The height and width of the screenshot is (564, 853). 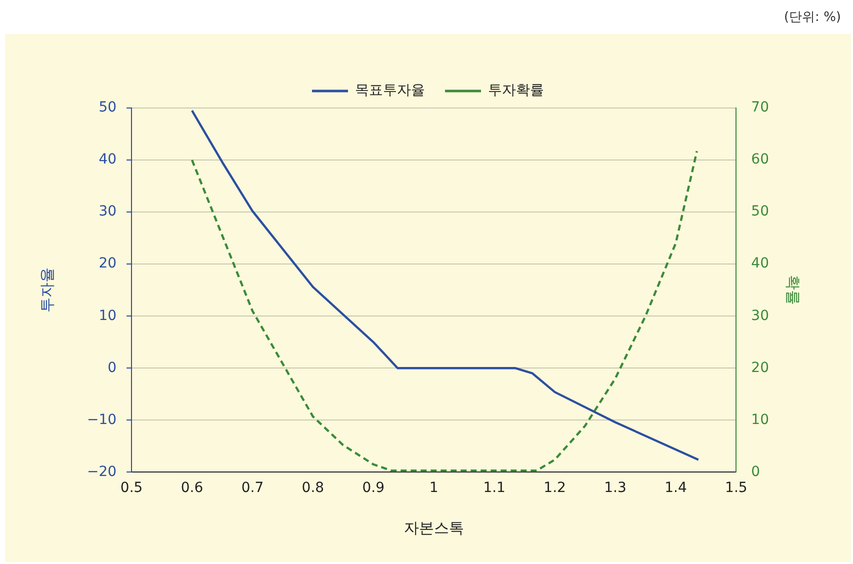 What do you see at coordinates (102, 420) in the screenshot?
I see `y-tick-label: −10` at bounding box center [102, 420].